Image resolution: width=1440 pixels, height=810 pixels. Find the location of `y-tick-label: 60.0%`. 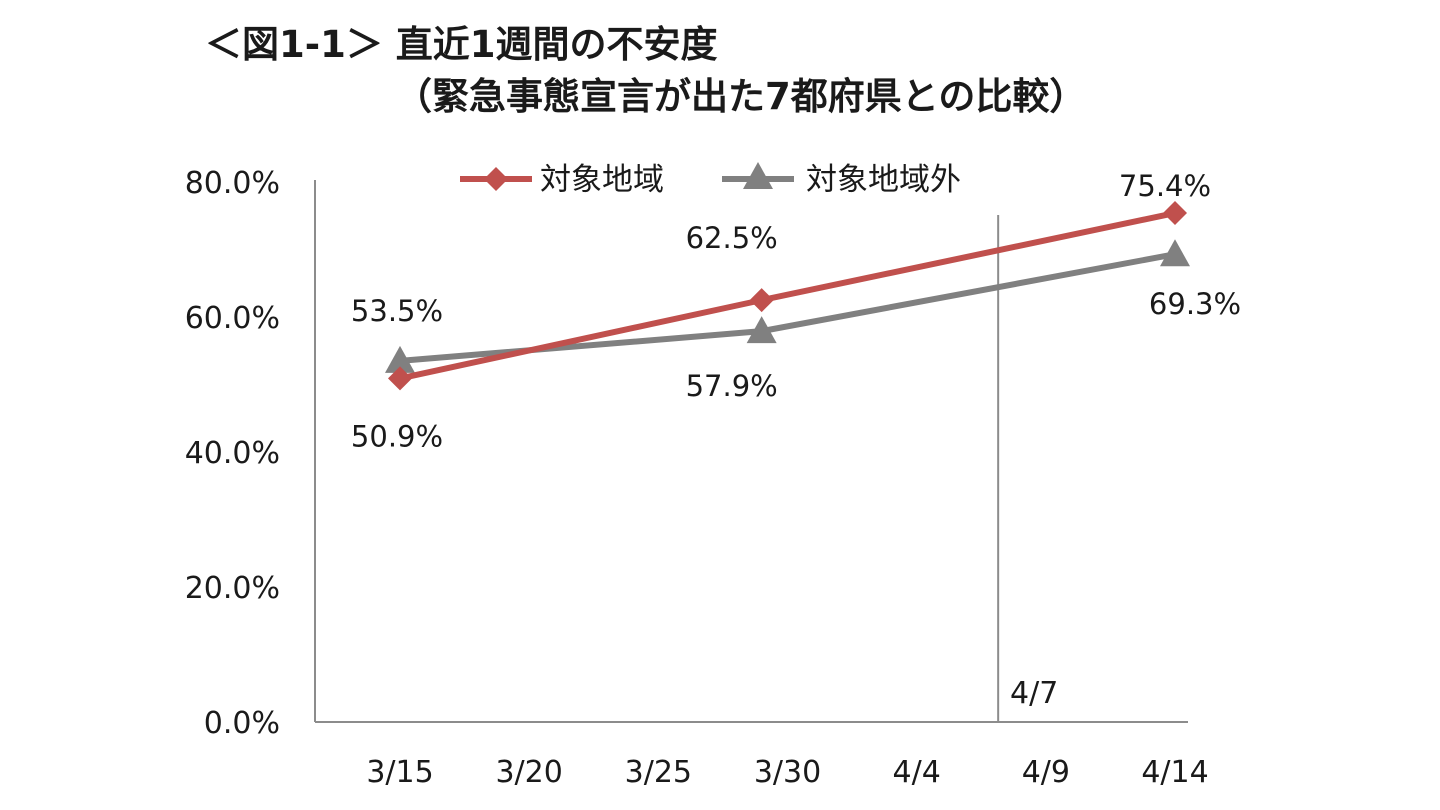

y-tick-label: 60.0% is located at coordinates (232, 318).